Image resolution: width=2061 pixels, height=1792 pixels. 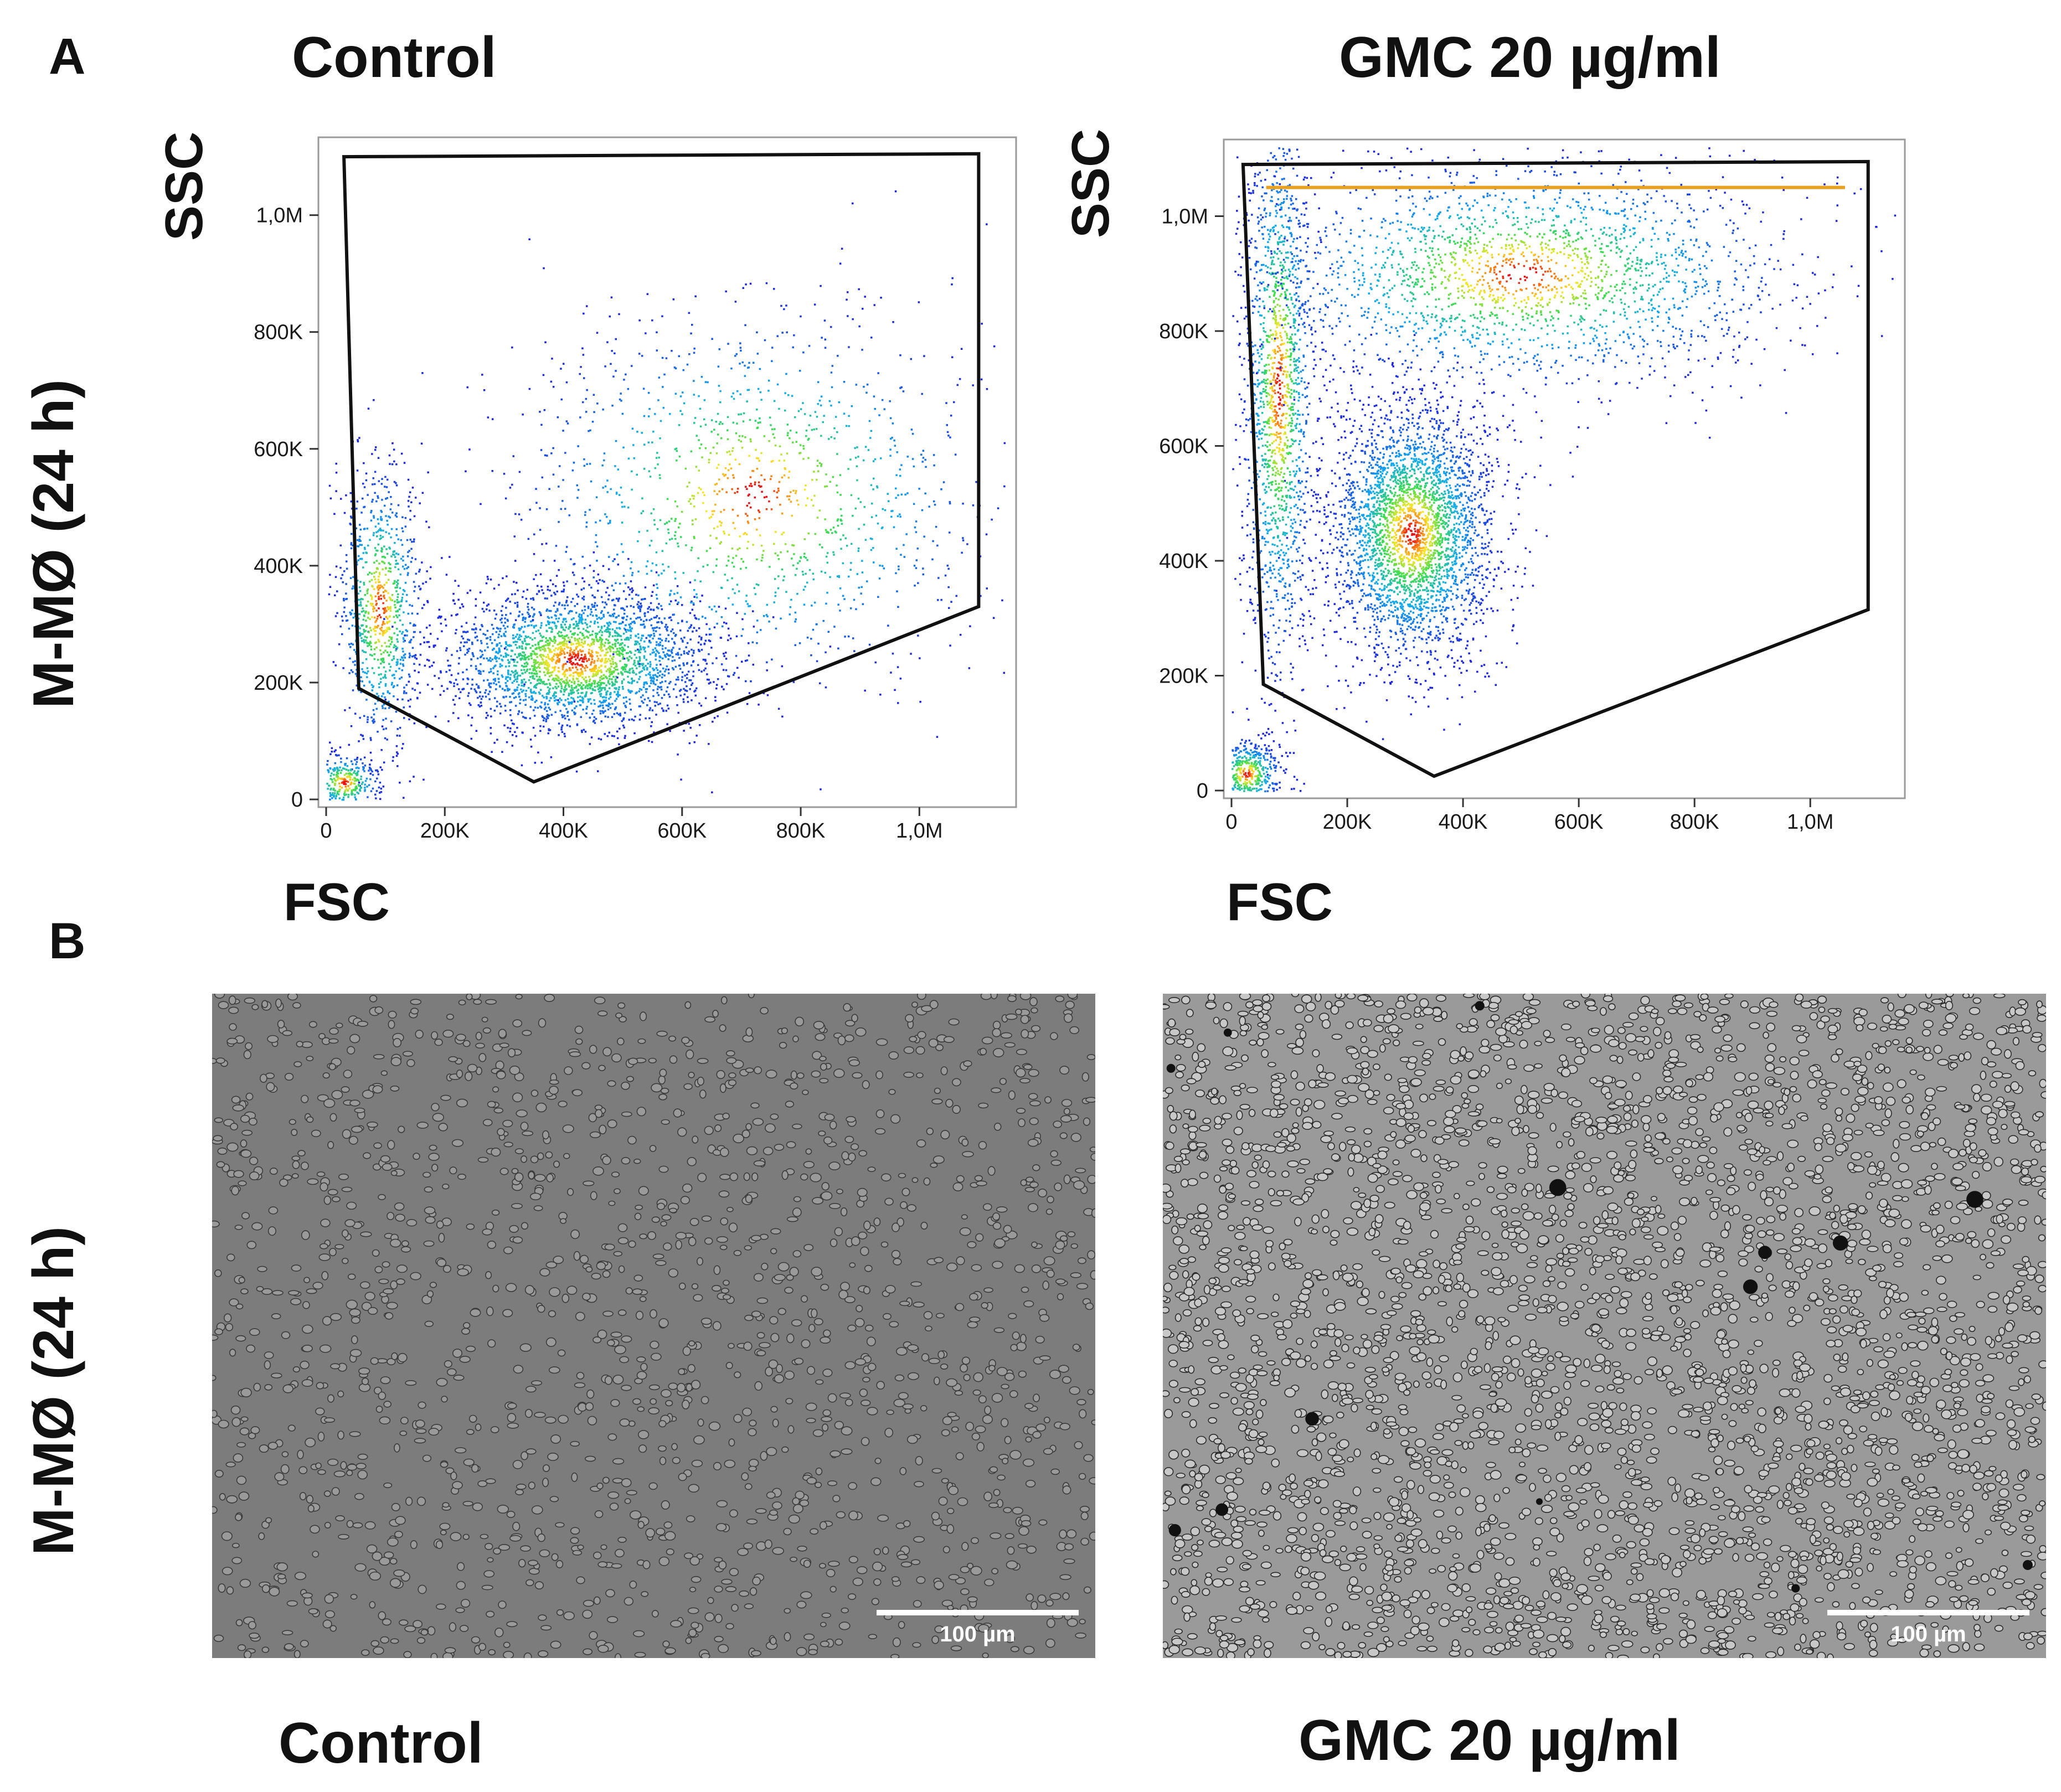 What do you see at coordinates (337, 902) in the screenshot?
I see `fsc-label-left: FSC` at bounding box center [337, 902].